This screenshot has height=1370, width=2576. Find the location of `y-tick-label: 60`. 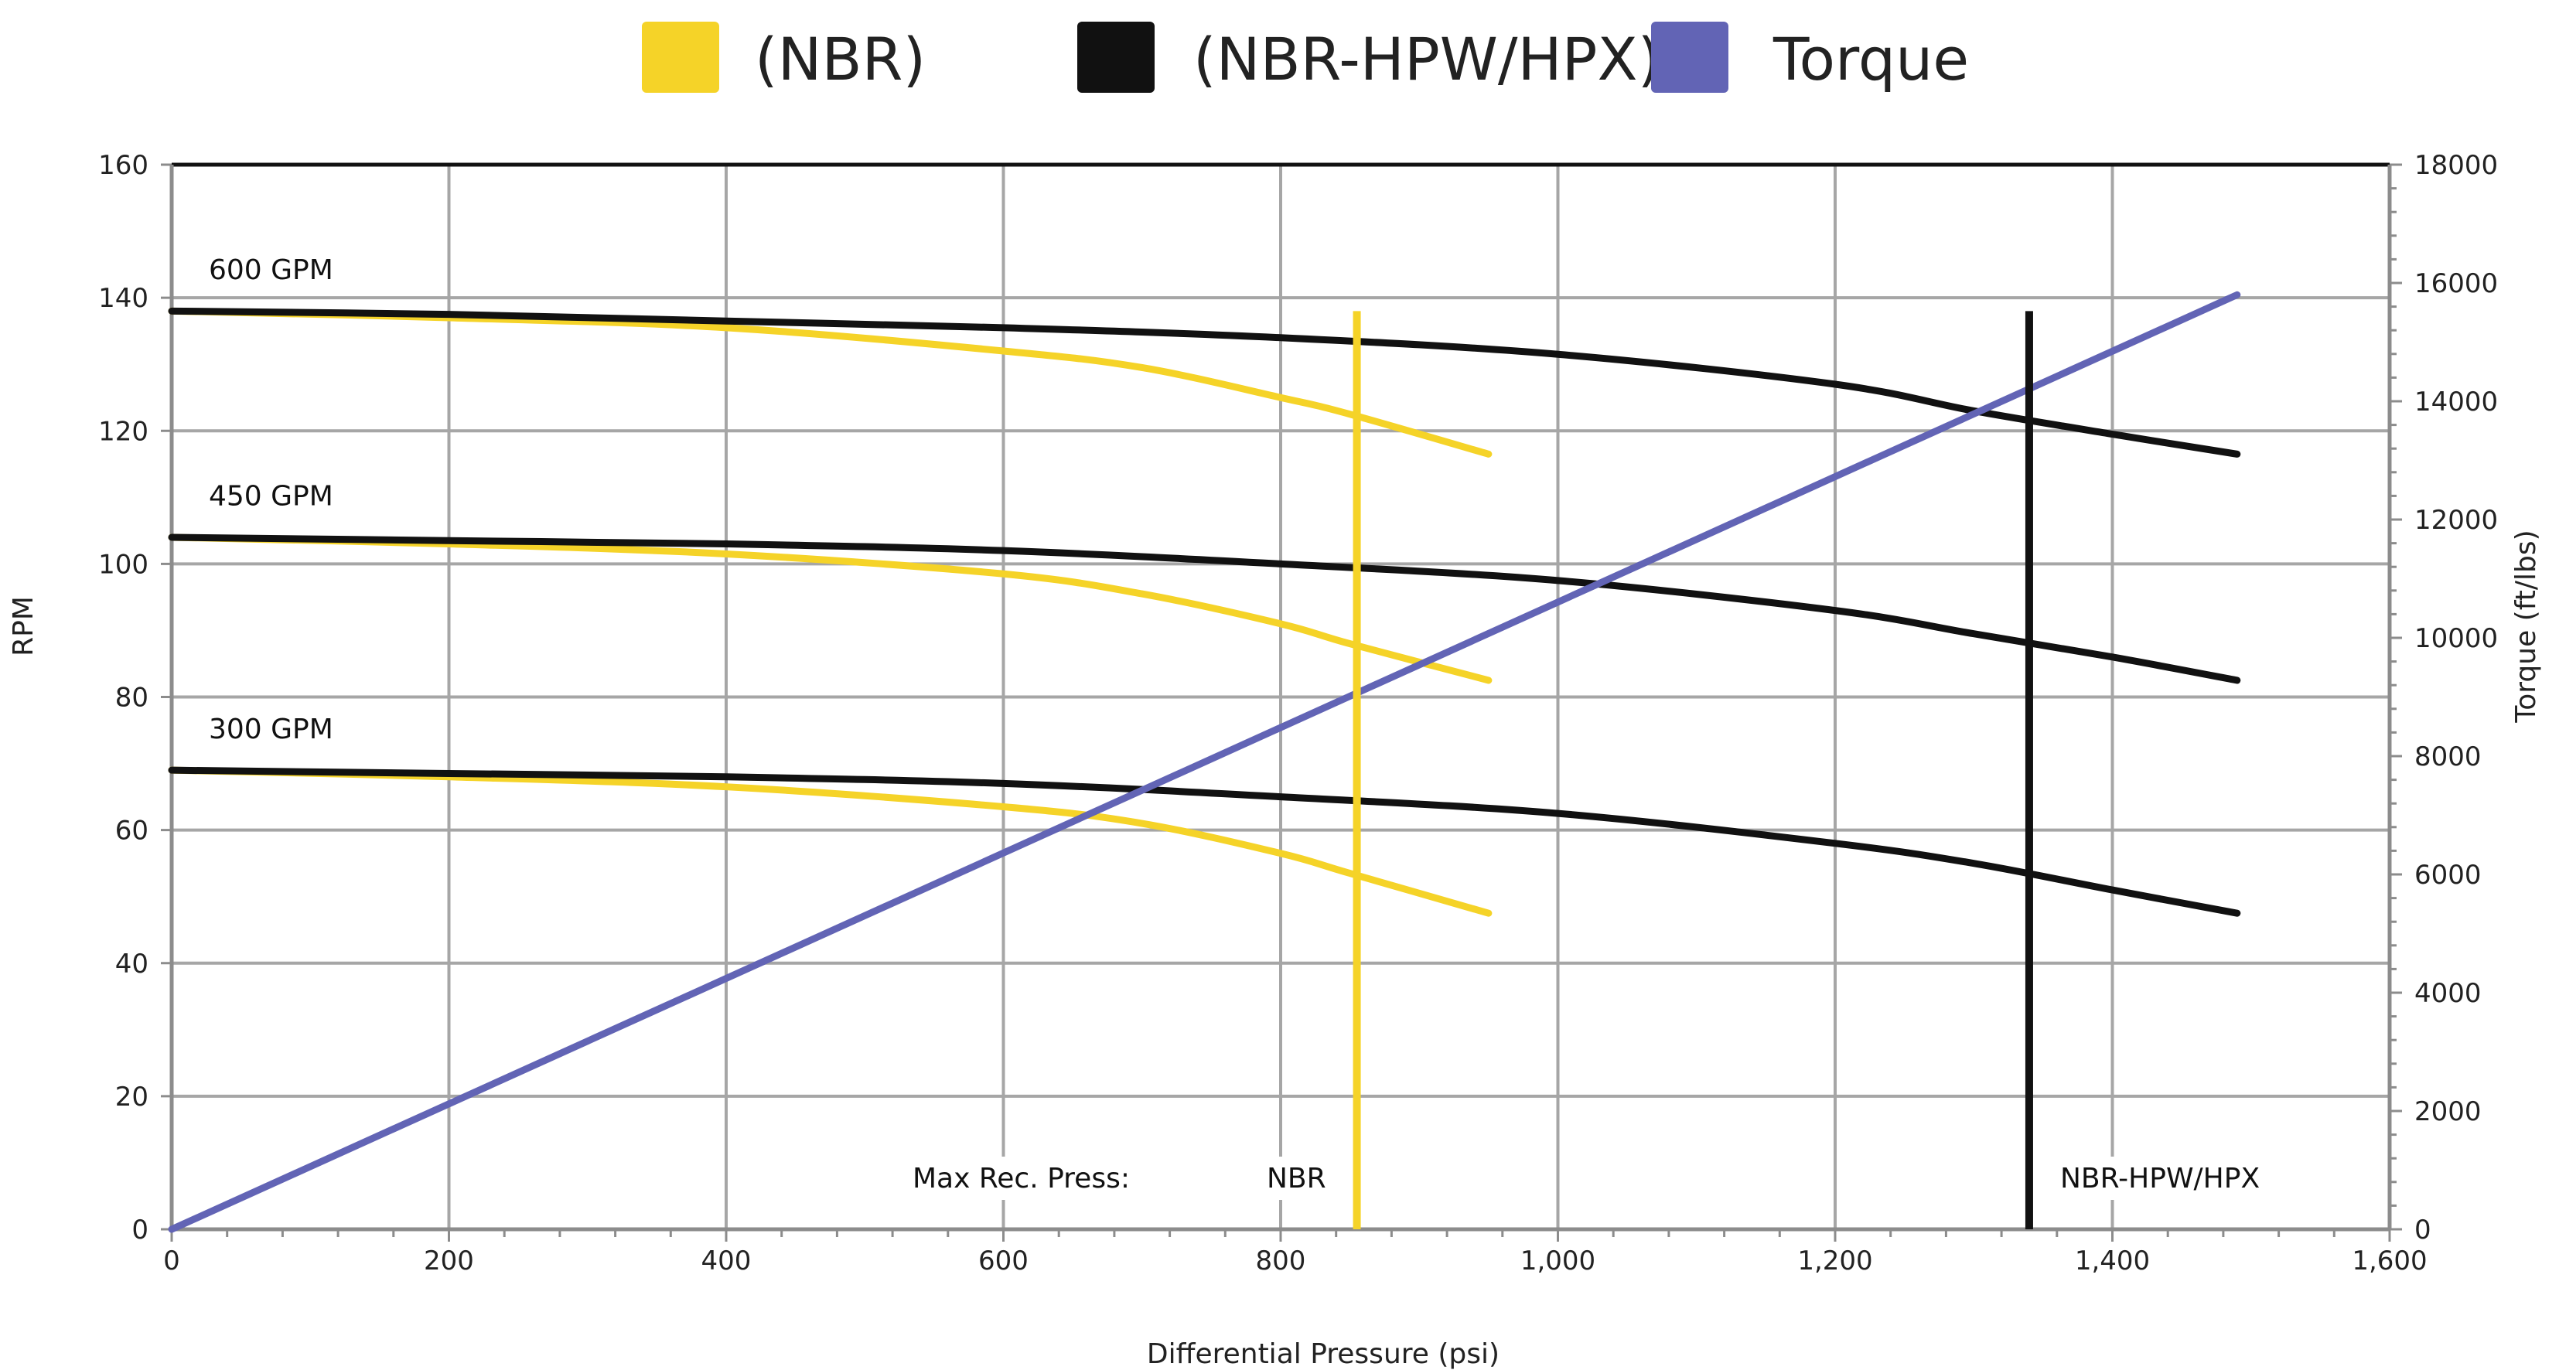

y-tick-label: 60 is located at coordinates (132, 831).